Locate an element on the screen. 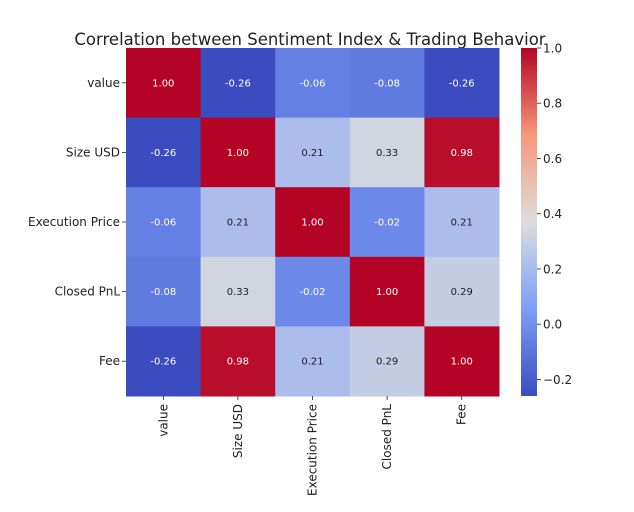 This screenshot has height=512, width=634. row-label: Closed PnL is located at coordinates (88, 292).